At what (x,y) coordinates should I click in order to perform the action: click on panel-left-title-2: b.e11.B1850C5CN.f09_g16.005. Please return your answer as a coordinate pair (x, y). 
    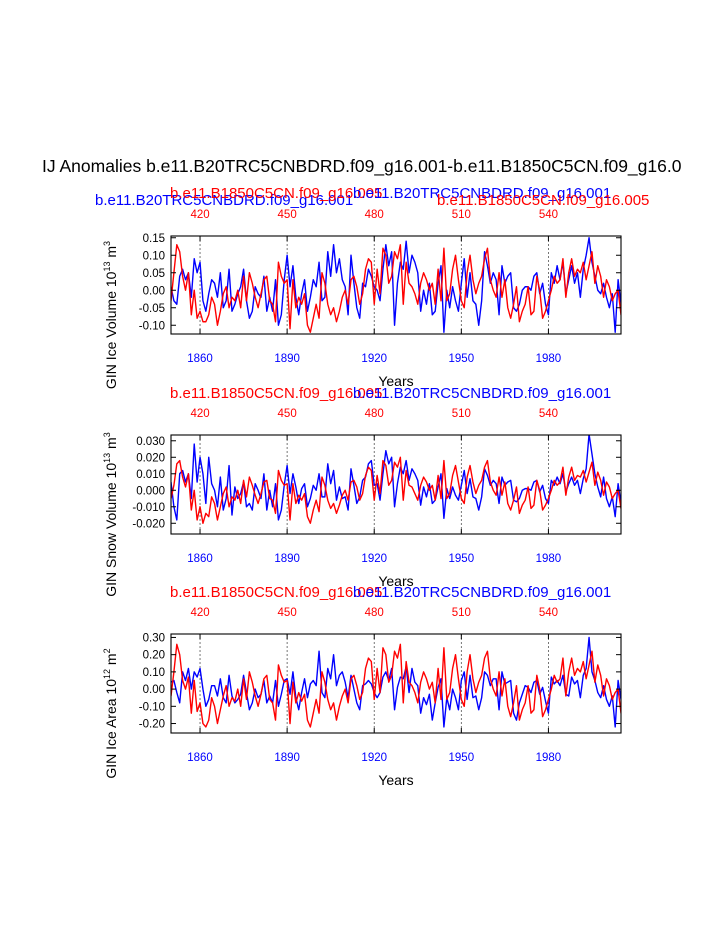
    Looking at the image, I should click on (276, 193).